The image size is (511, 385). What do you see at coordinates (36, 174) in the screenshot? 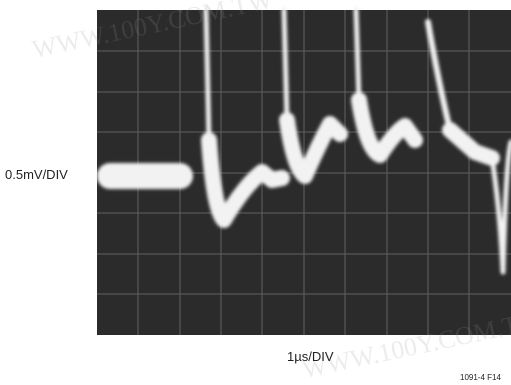
I see `y-scale-label: 0.5mV/DIV` at bounding box center [36, 174].